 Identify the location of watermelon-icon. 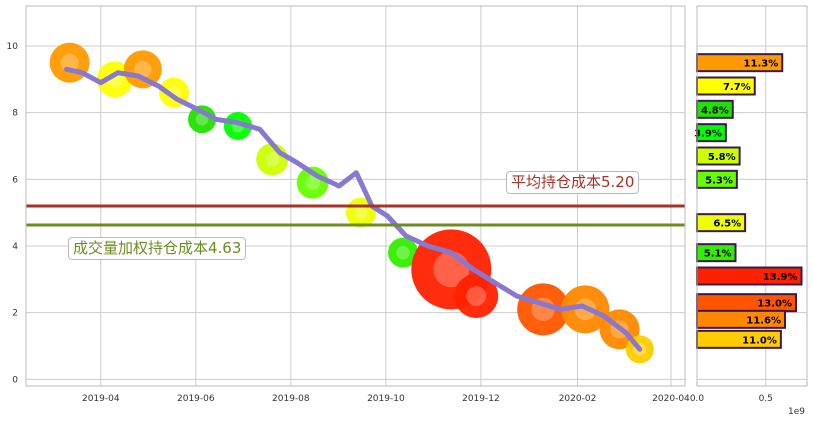
(403, 252).